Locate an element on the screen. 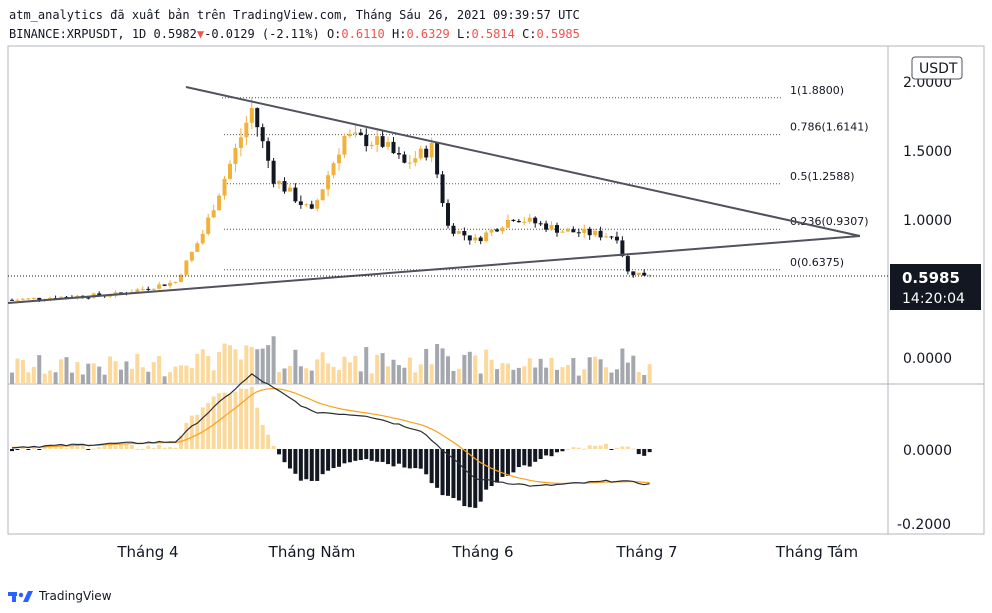 The height and width of the screenshot is (613, 992). lower-trendline is located at coordinates (434, 269).